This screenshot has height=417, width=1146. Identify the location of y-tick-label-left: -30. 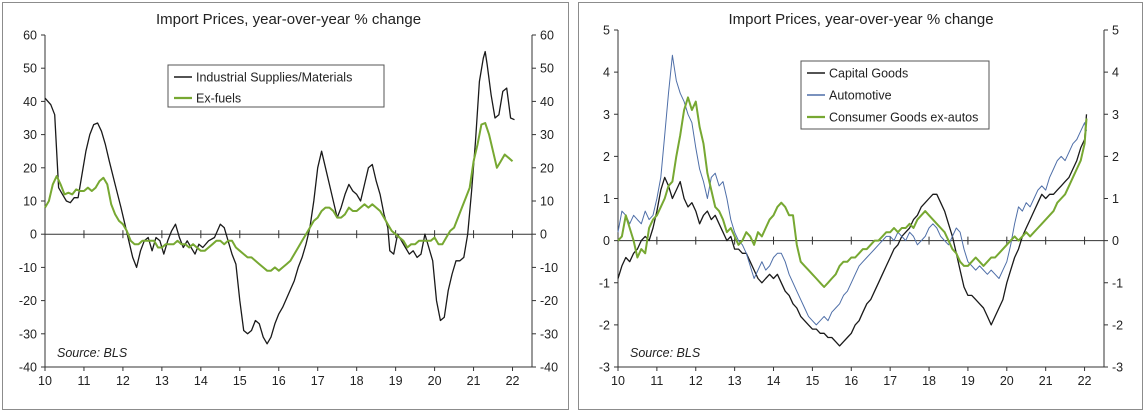
(28, 334).